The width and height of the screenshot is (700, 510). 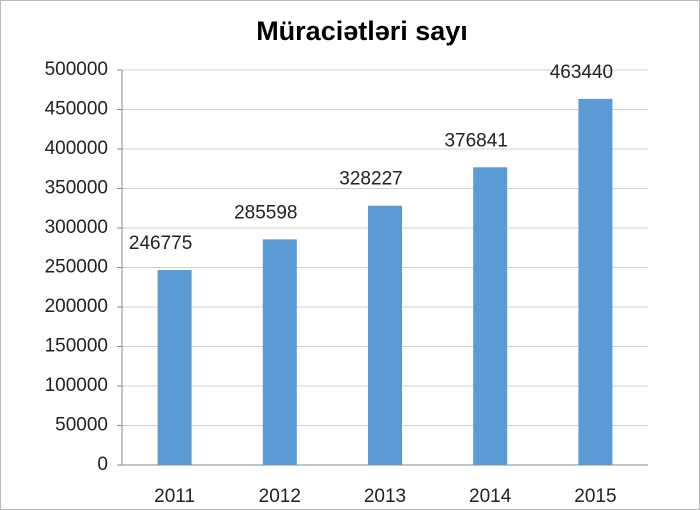 I want to click on y-tick-label: 300000, so click(x=76, y=227).